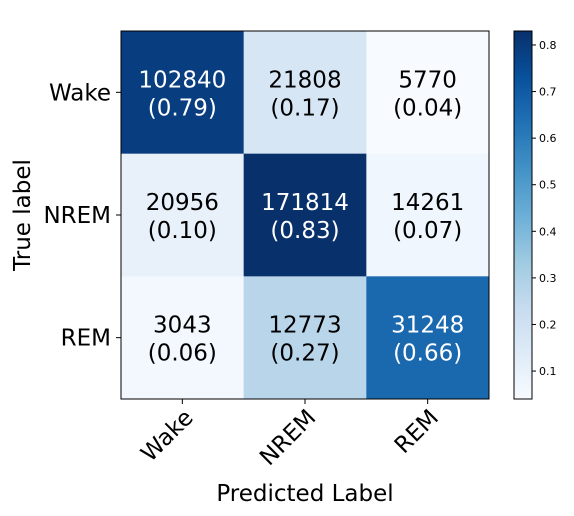 Image resolution: width=574 pixels, height=516 pixels. I want to click on cell-proportion-label: (0.83), so click(304, 231).